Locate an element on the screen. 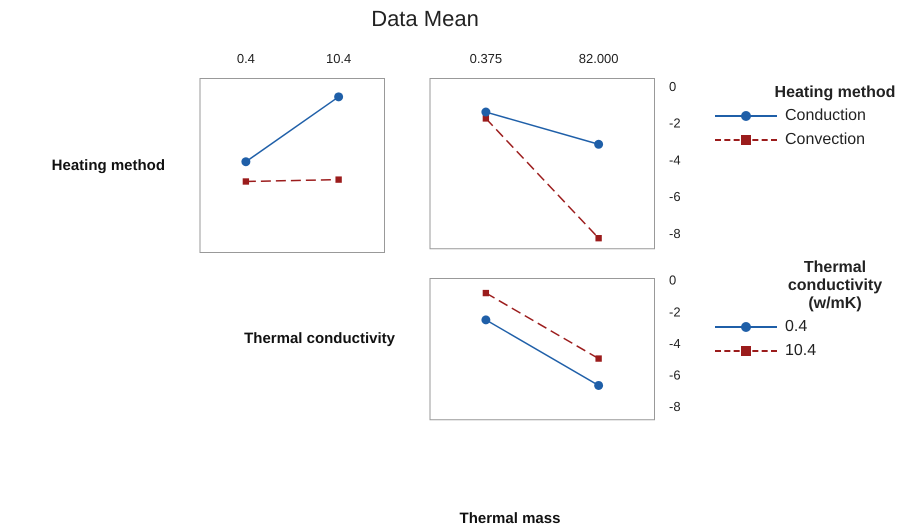  legend-label: Conduction is located at coordinates (825, 116).